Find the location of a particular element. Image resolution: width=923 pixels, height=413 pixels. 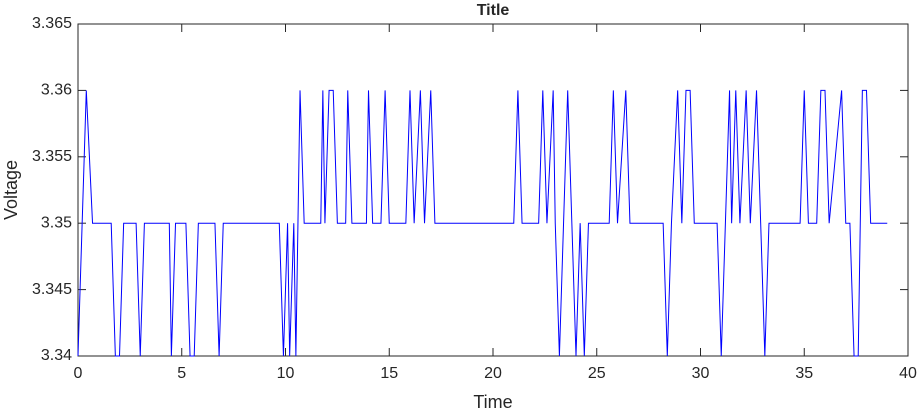

x-tick-label: 15 is located at coordinates (389, 373).